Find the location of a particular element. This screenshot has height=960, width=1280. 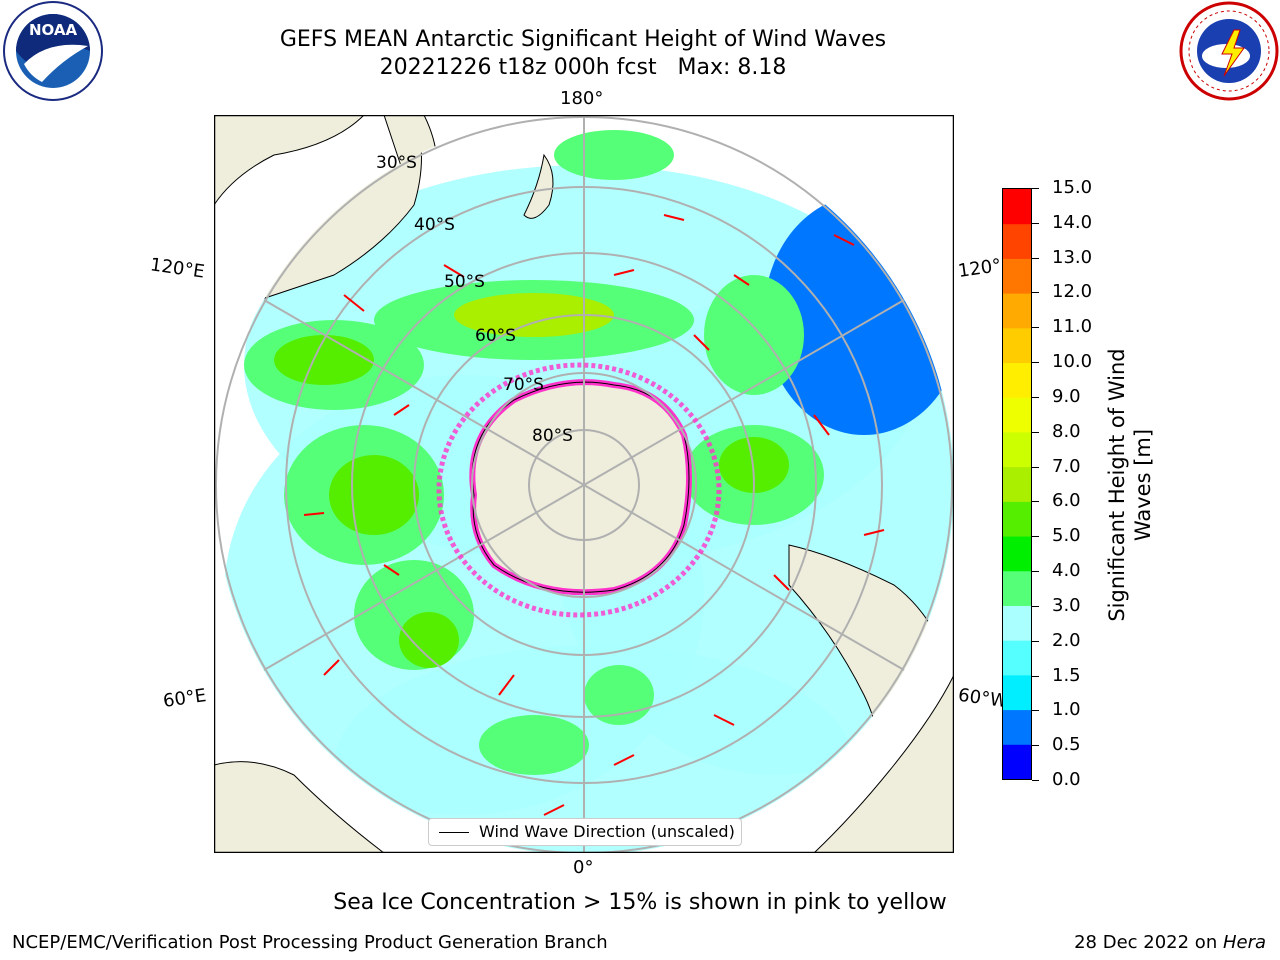

colorbar is located at coordinates (1017, 484).